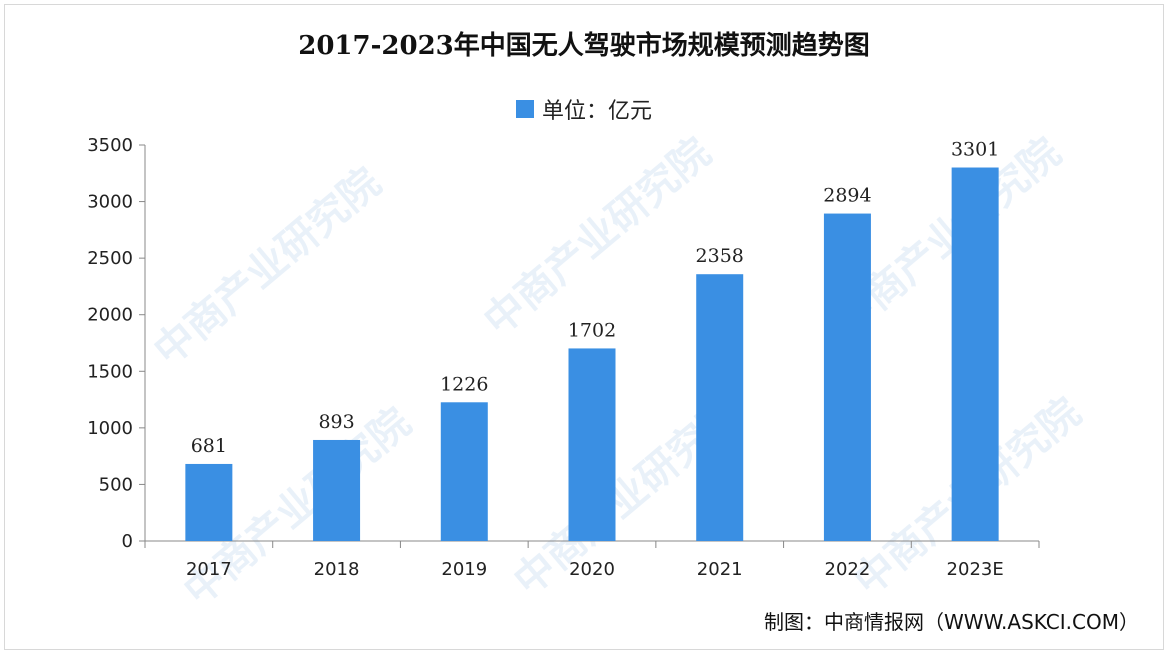 The height and width of the screenshot is (658, 1170). I want to click on x-tick-label: 2022, so click(848, 569).